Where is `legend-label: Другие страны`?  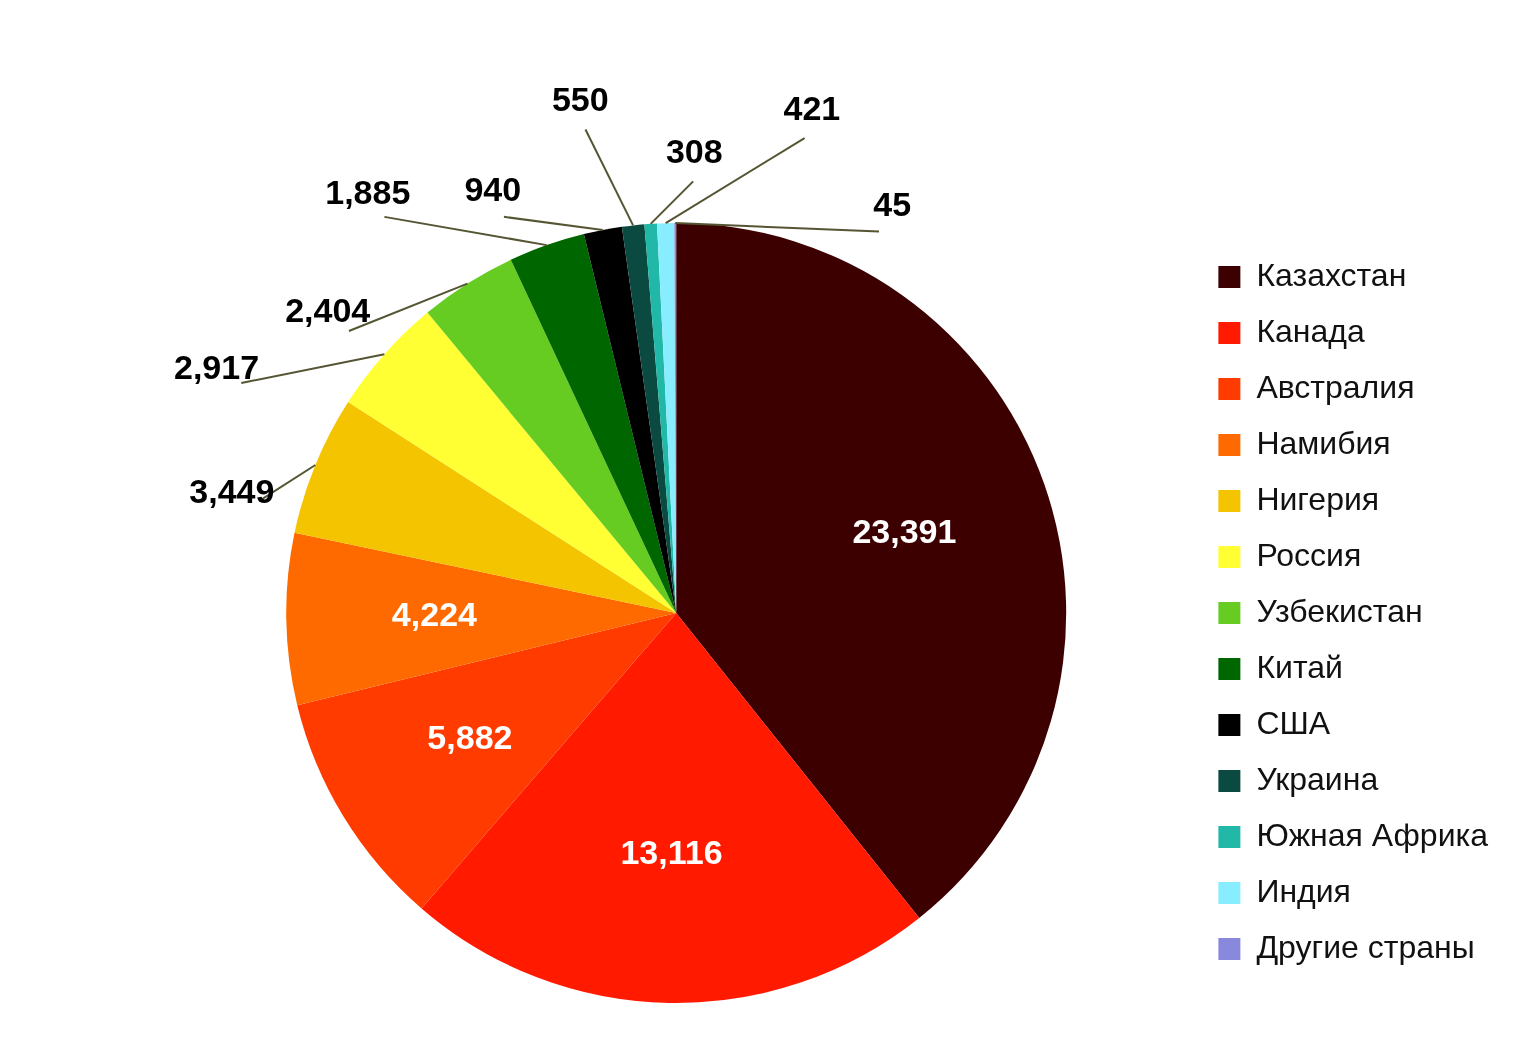
legend-label: Другие страны is located at coordinates (1365, 946).